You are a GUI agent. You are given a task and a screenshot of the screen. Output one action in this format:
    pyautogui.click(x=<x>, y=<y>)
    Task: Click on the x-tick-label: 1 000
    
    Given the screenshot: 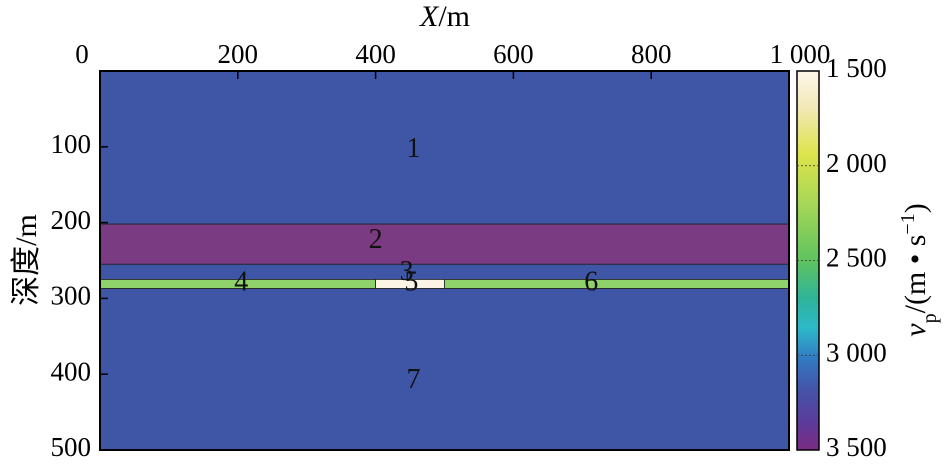 What is the action you would take?
    pyautogui.click(x=800, y=54)
    